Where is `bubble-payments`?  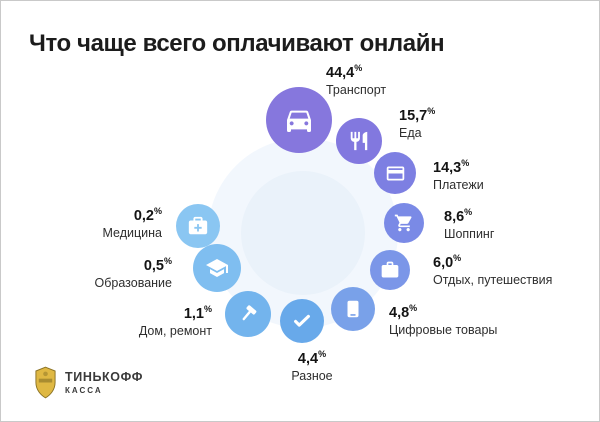
bubble-payments is located at coordinates (395, 173).